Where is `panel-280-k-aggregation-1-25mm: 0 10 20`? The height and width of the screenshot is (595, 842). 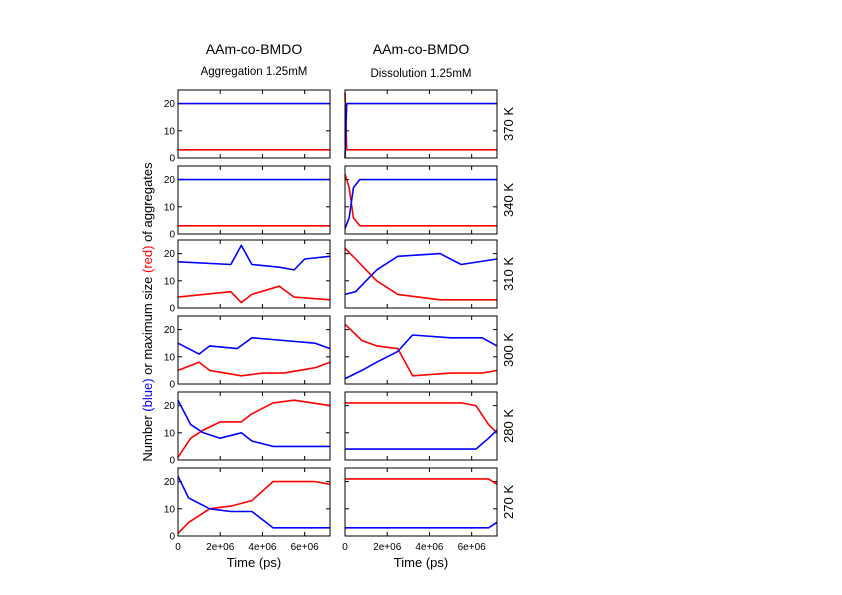
panel-280-k-aggregation-1-25mm: 0 10 20 is located at coordinates (247, 429).